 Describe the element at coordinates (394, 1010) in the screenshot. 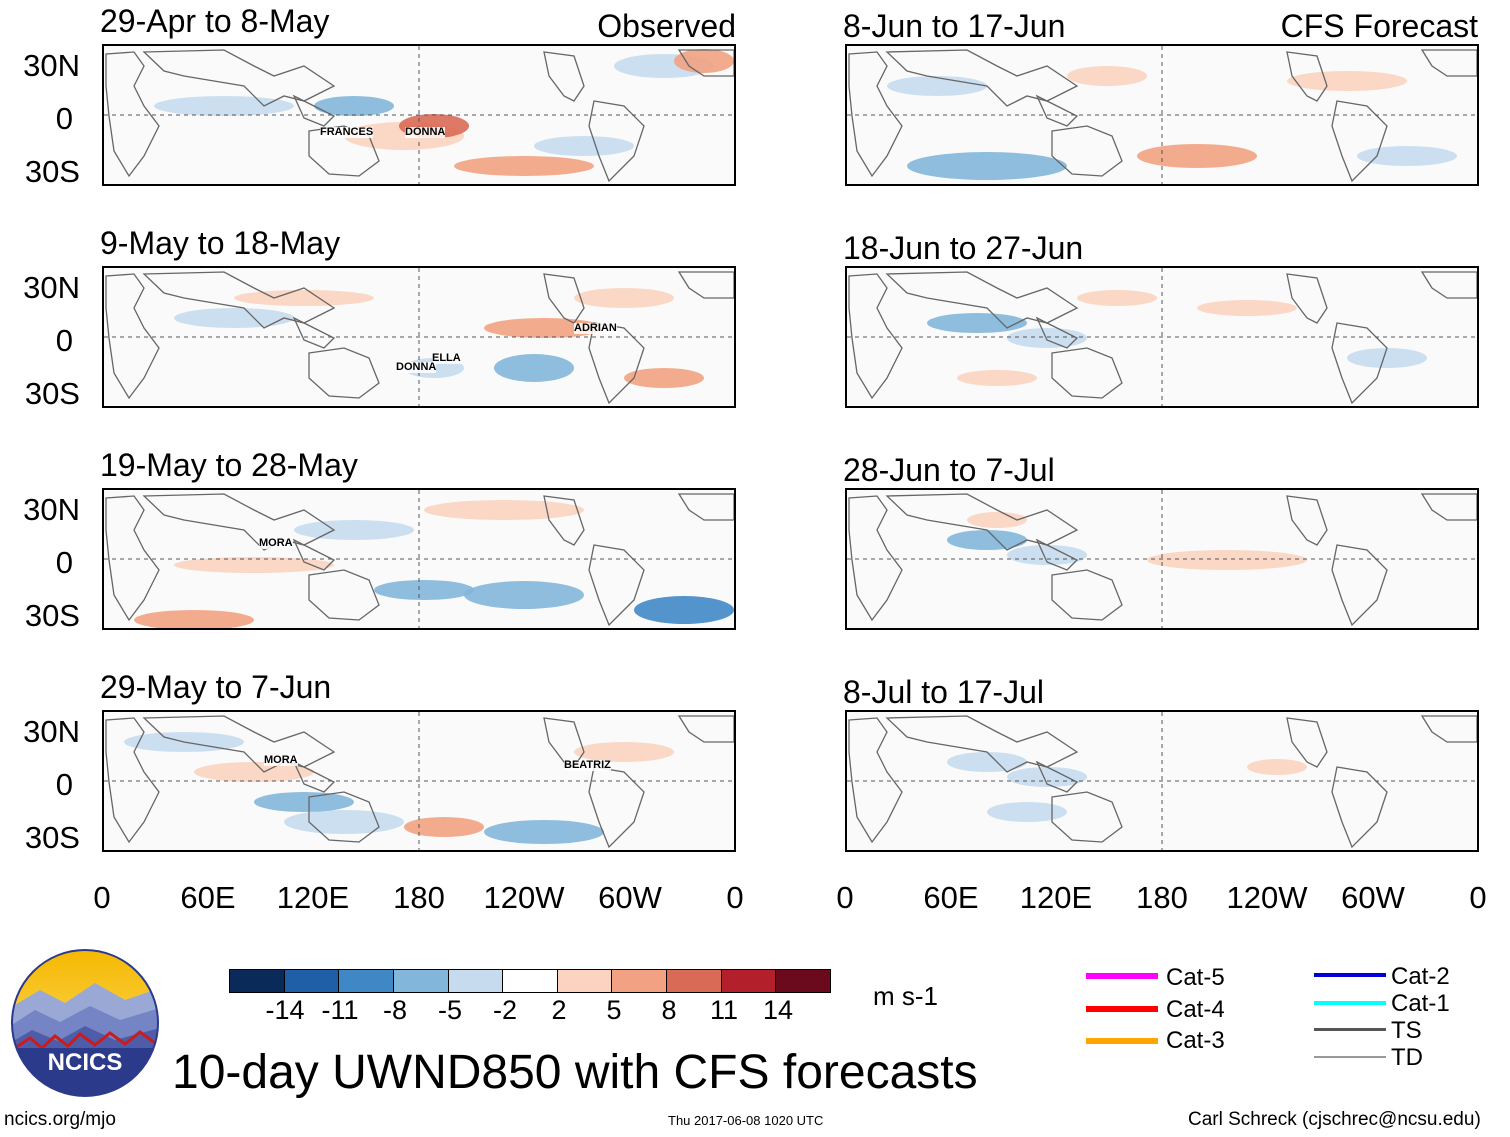

I see `colorbar-label: -8` at that location.